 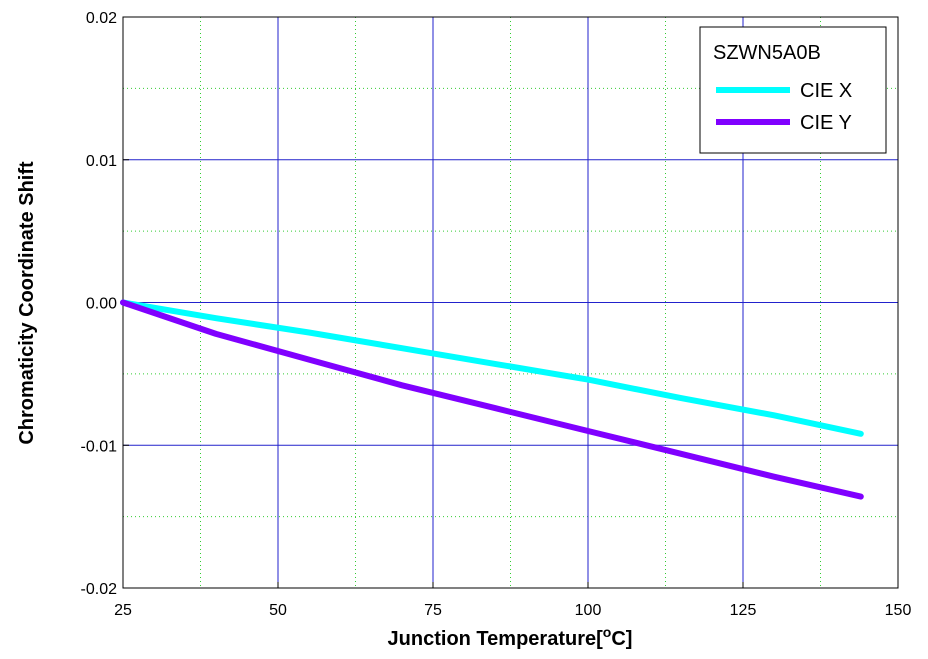 I want to click on legend-title: SZWN5A0B, so click(x=767, y=53).